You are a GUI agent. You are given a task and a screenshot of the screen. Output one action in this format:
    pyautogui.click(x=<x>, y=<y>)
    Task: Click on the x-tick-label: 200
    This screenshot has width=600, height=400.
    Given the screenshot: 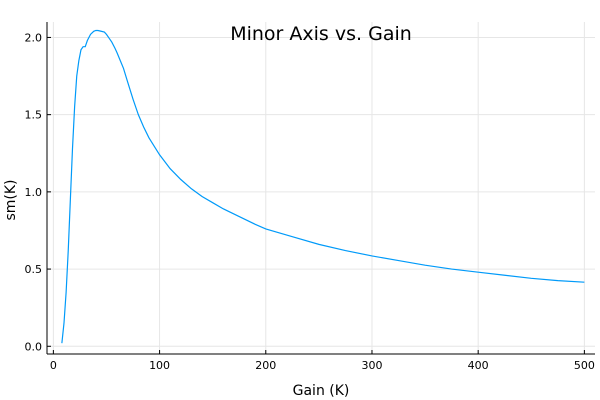 What is the action you would take?
    pyautogui.click(x=265, y=365)
    